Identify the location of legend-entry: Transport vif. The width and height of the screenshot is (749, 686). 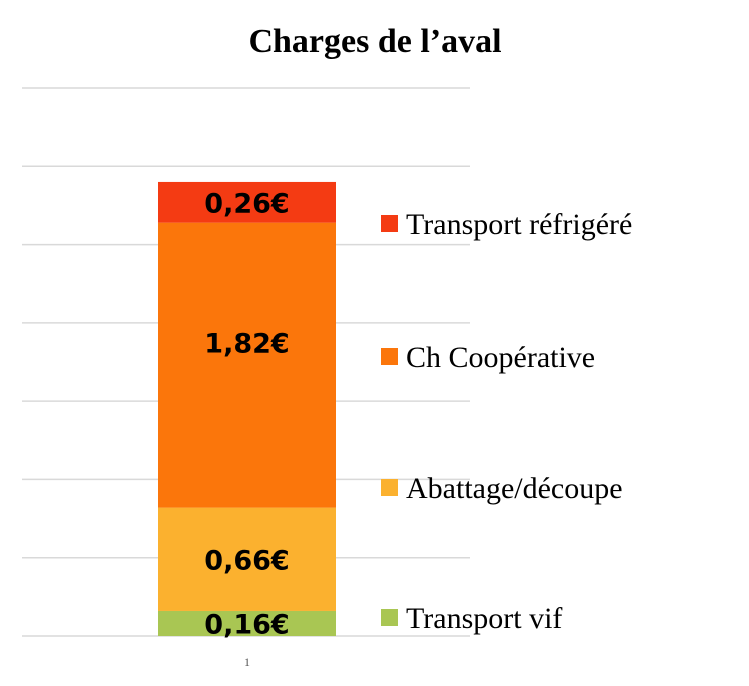
(471, 618).